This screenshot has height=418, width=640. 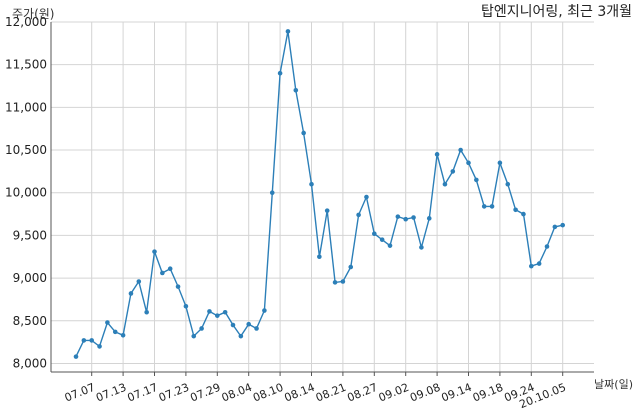 What do you see at coordinates (488, 393) in the screenshot?
I see `x-tick-label: 09.18` at bounding box center [488, 393].